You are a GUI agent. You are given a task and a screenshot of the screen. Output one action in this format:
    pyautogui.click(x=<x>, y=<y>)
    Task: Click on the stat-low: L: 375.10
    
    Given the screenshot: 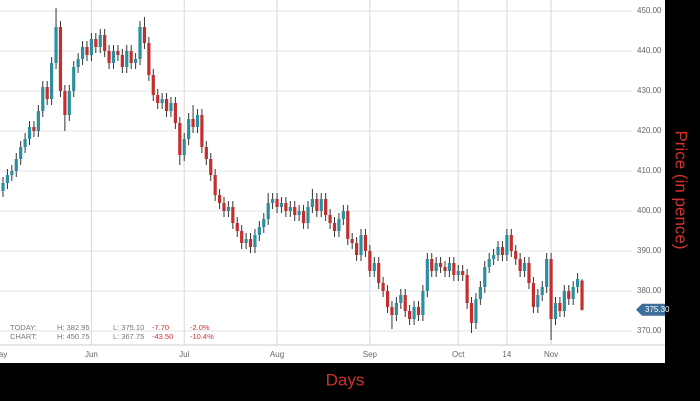 What is the action you would take?
    pyautogui.click(x=128, y=327)
    